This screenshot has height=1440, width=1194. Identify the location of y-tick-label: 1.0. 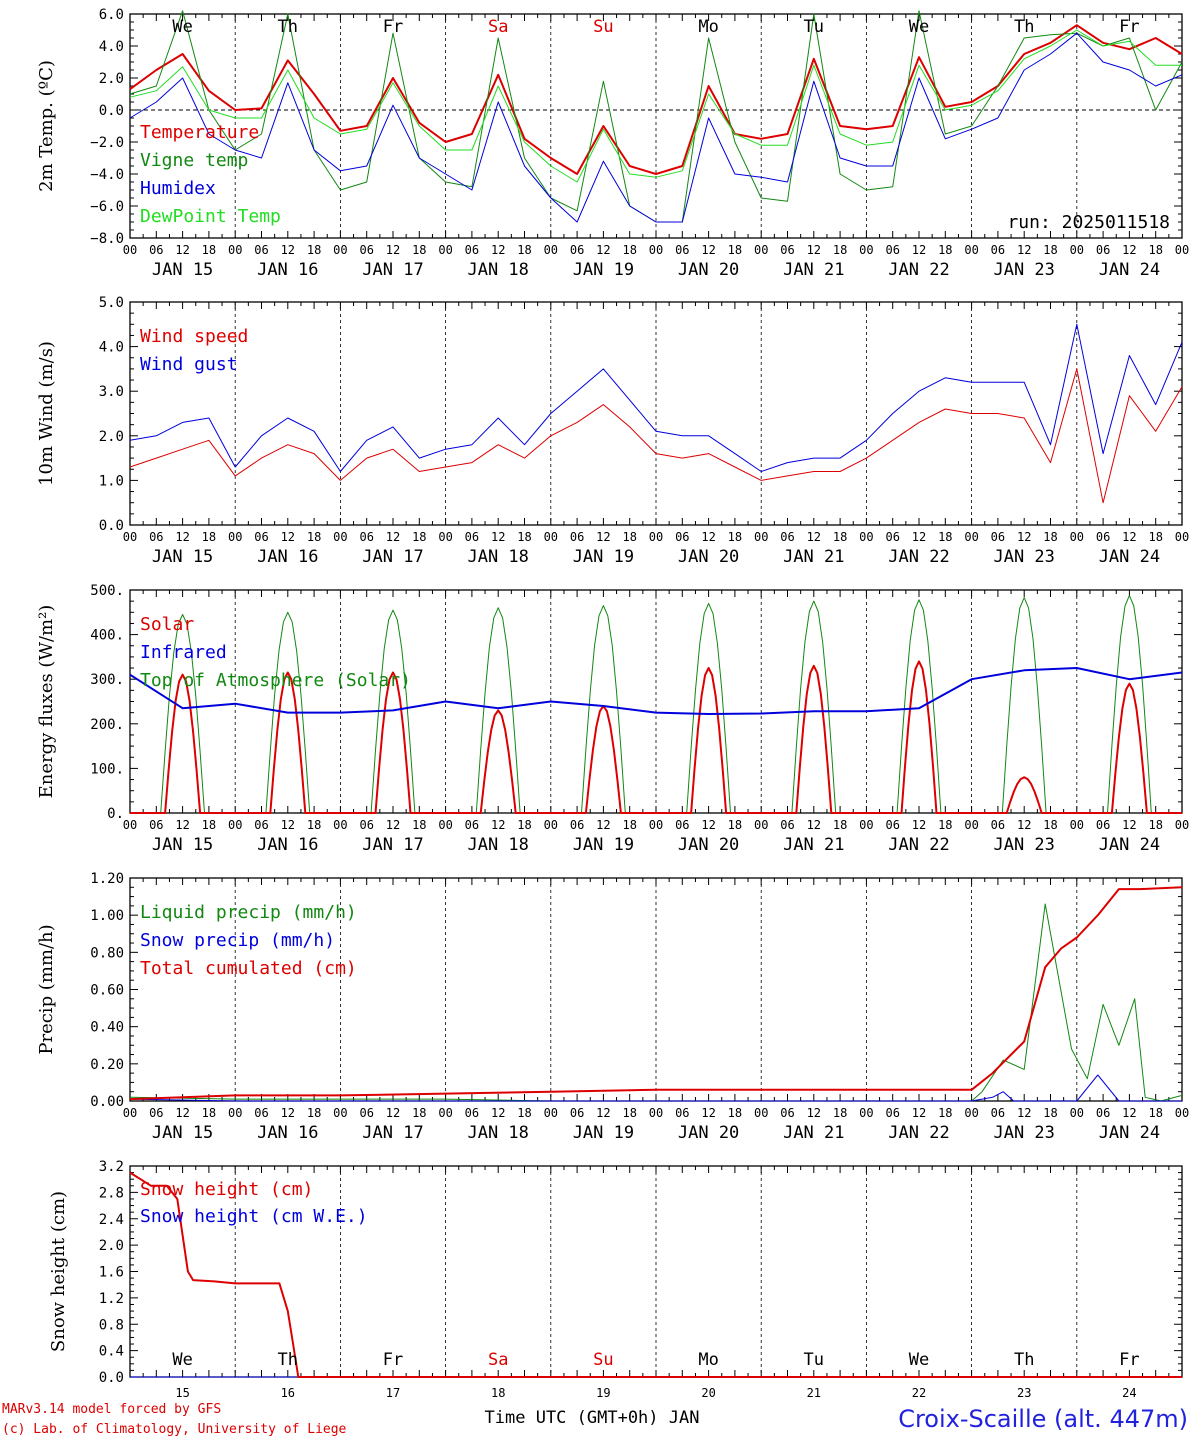
(111, 481).